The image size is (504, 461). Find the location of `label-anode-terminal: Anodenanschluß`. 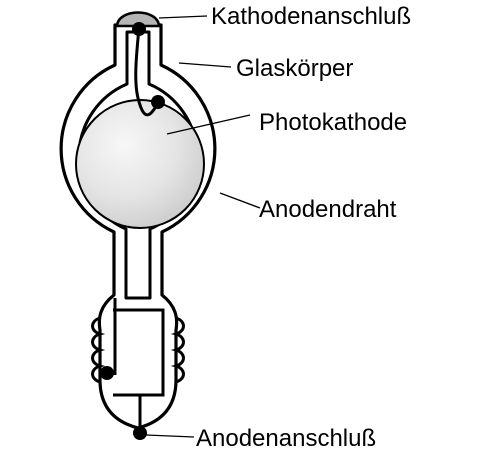

label-anode-terminal: Anodenanschluß is located at coordinates (286, 438).